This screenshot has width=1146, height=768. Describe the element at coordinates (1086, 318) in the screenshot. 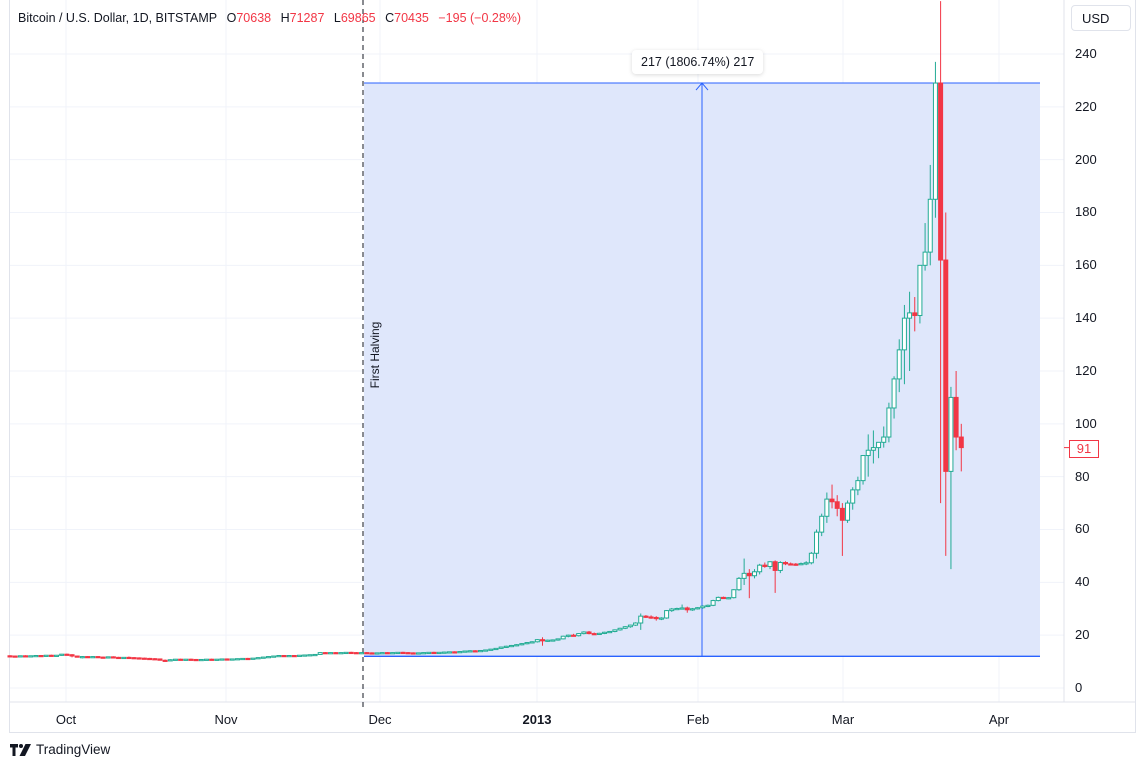

I see `price-axis-label: 140` at that location.